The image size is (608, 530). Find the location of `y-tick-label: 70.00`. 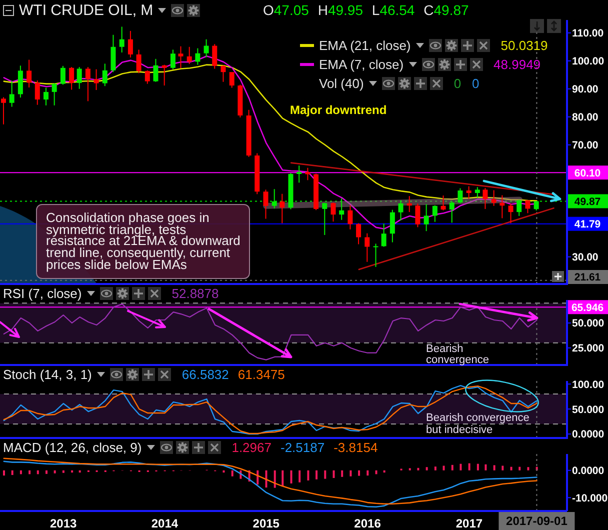

y-tick-label: 70.00 is located at coordinates (585, 146).